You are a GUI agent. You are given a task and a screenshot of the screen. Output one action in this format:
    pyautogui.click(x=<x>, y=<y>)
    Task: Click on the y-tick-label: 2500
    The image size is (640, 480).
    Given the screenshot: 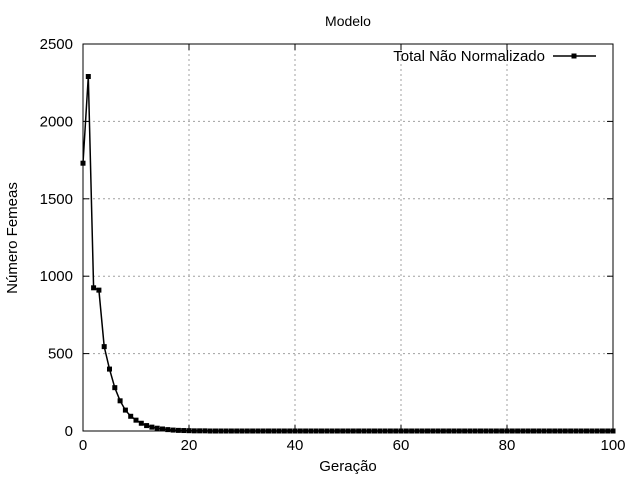 What is the action you would take?
    pyautogui.click(x=56, y=44)
    